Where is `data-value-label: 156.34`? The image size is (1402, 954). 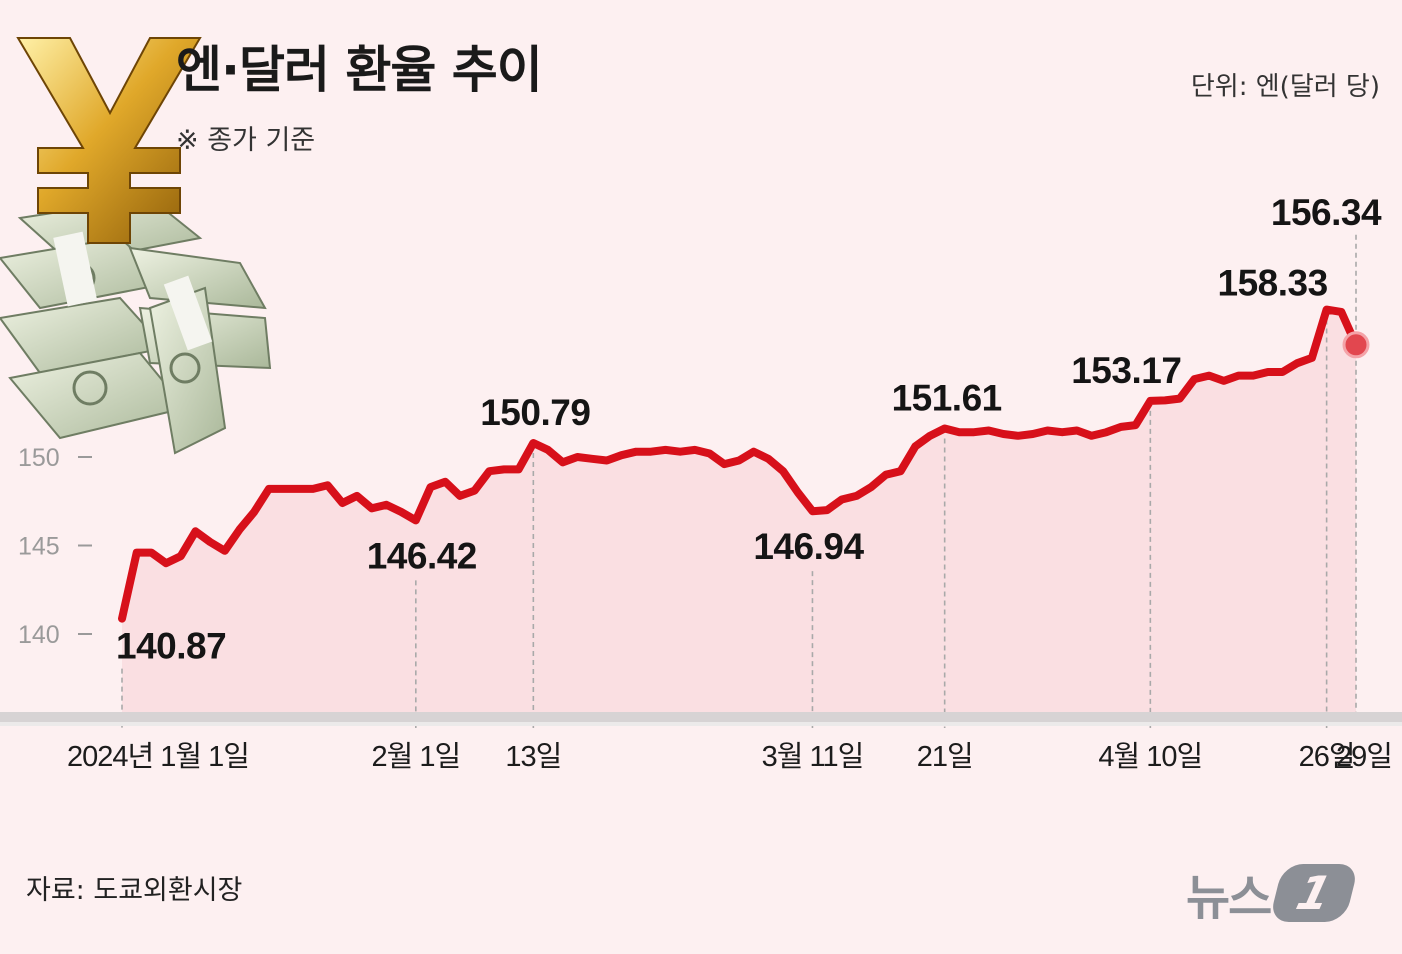 data-value-label: 156.34 is located at coordinates (1326, 212).